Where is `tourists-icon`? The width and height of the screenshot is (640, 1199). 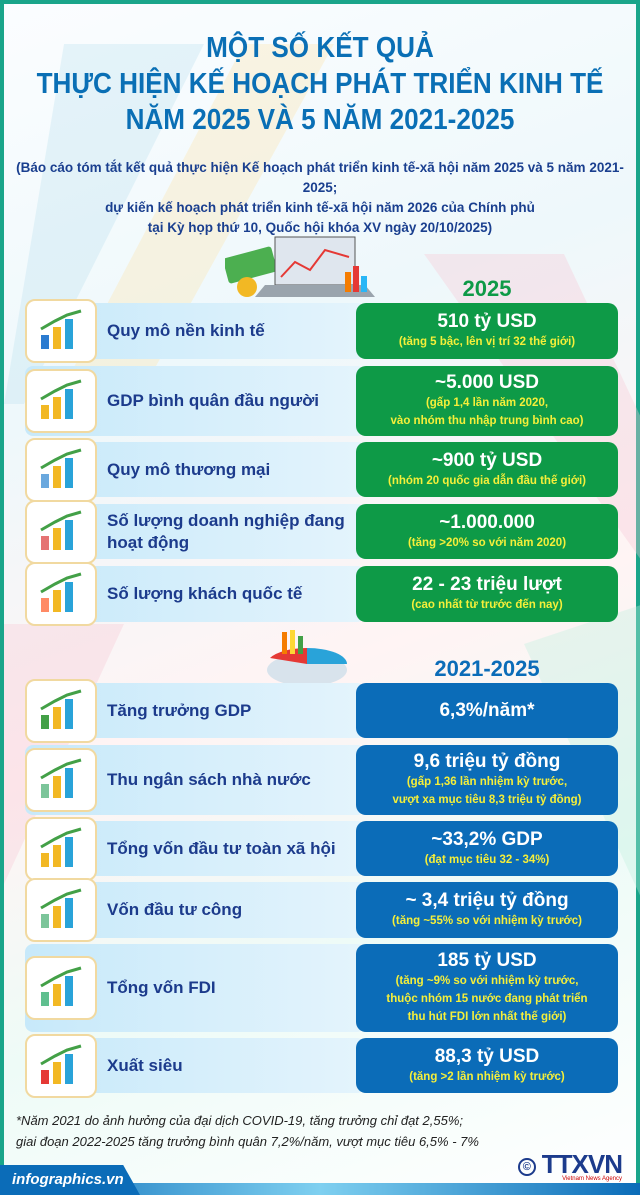 tourists-icon is located at coordinates (61, 594).